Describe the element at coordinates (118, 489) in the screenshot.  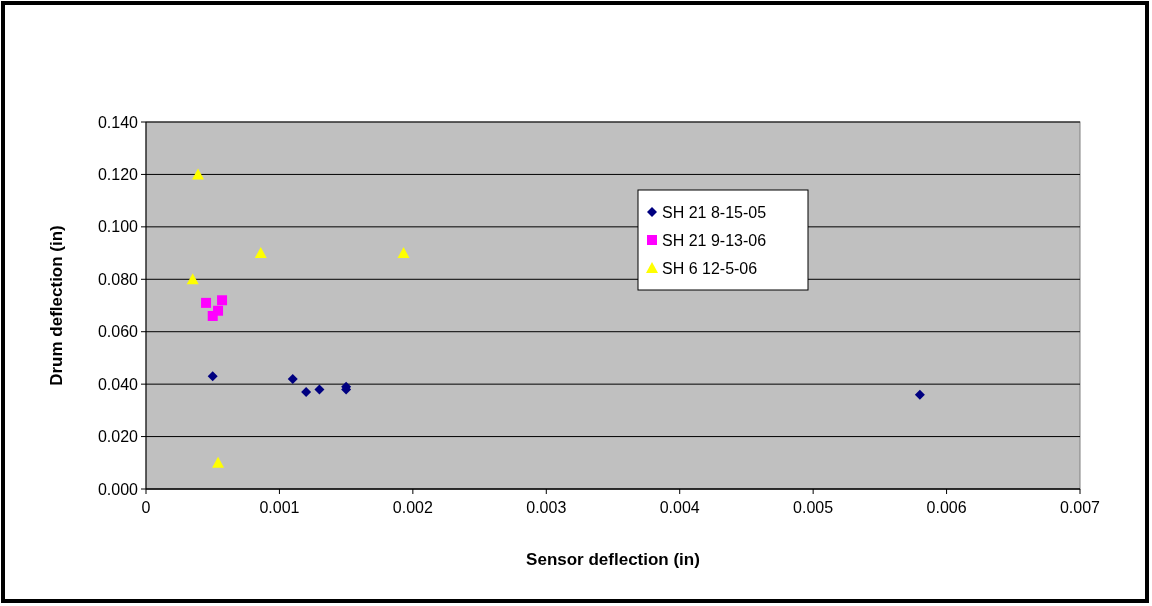
I see `y-tick-label: 0.000` at that location.